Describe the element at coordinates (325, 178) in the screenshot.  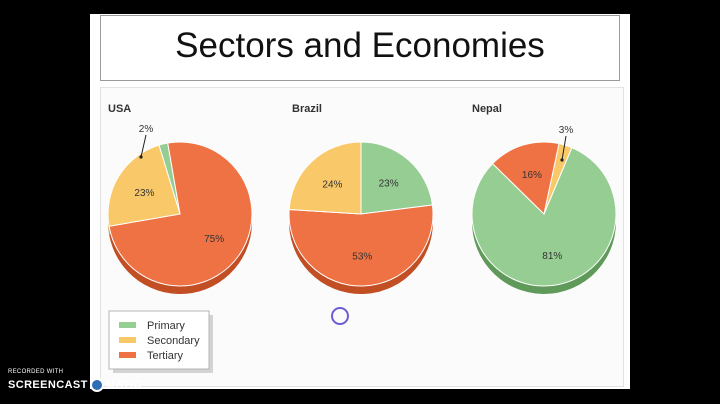
I see `pie-slice-brazil-secondary` at that location.